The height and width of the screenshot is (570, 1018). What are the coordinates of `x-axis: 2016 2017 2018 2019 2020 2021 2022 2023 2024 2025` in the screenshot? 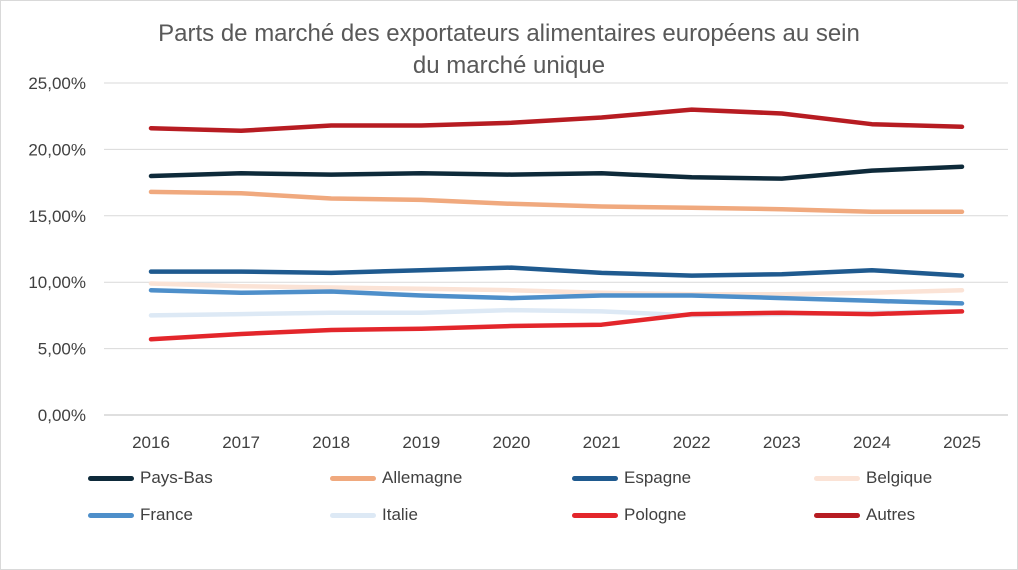 It's located at (556, 442).